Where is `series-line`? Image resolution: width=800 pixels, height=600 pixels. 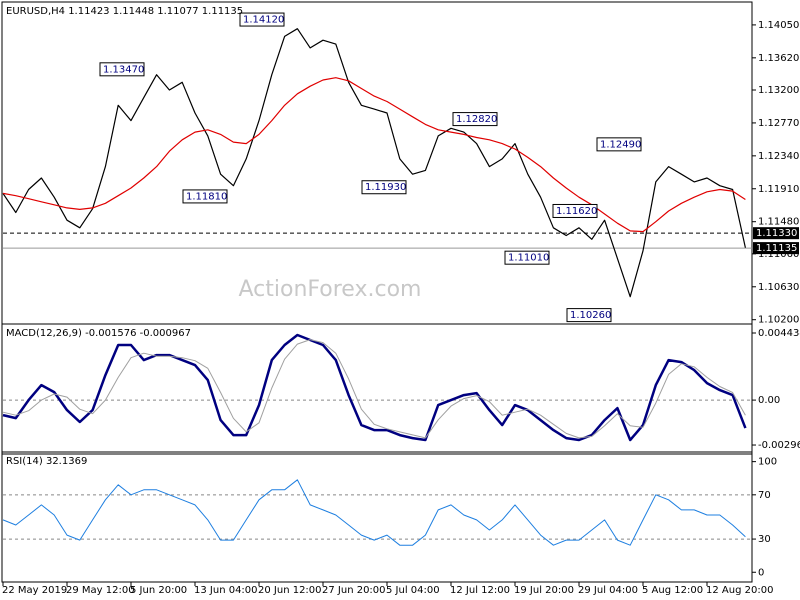
series-line is located at coordinates (374, 512).